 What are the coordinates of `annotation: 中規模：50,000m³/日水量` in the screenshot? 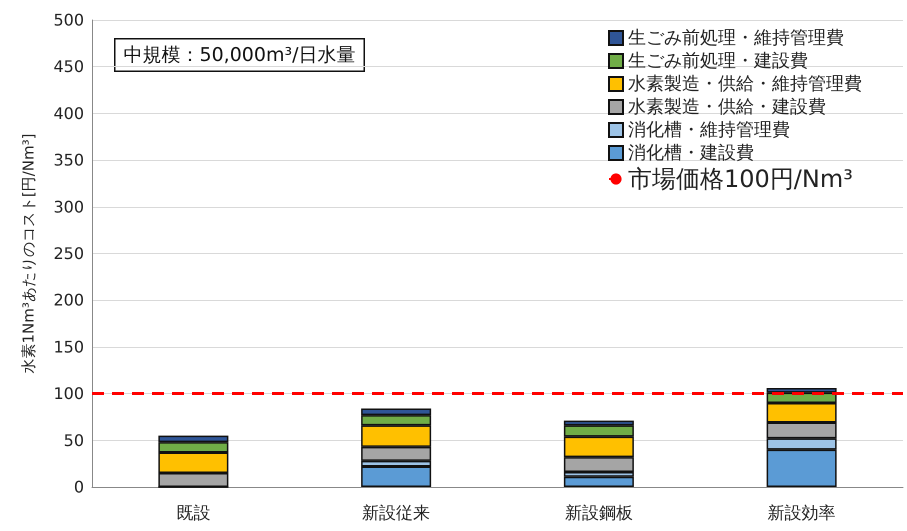 It's located at (240, 55).